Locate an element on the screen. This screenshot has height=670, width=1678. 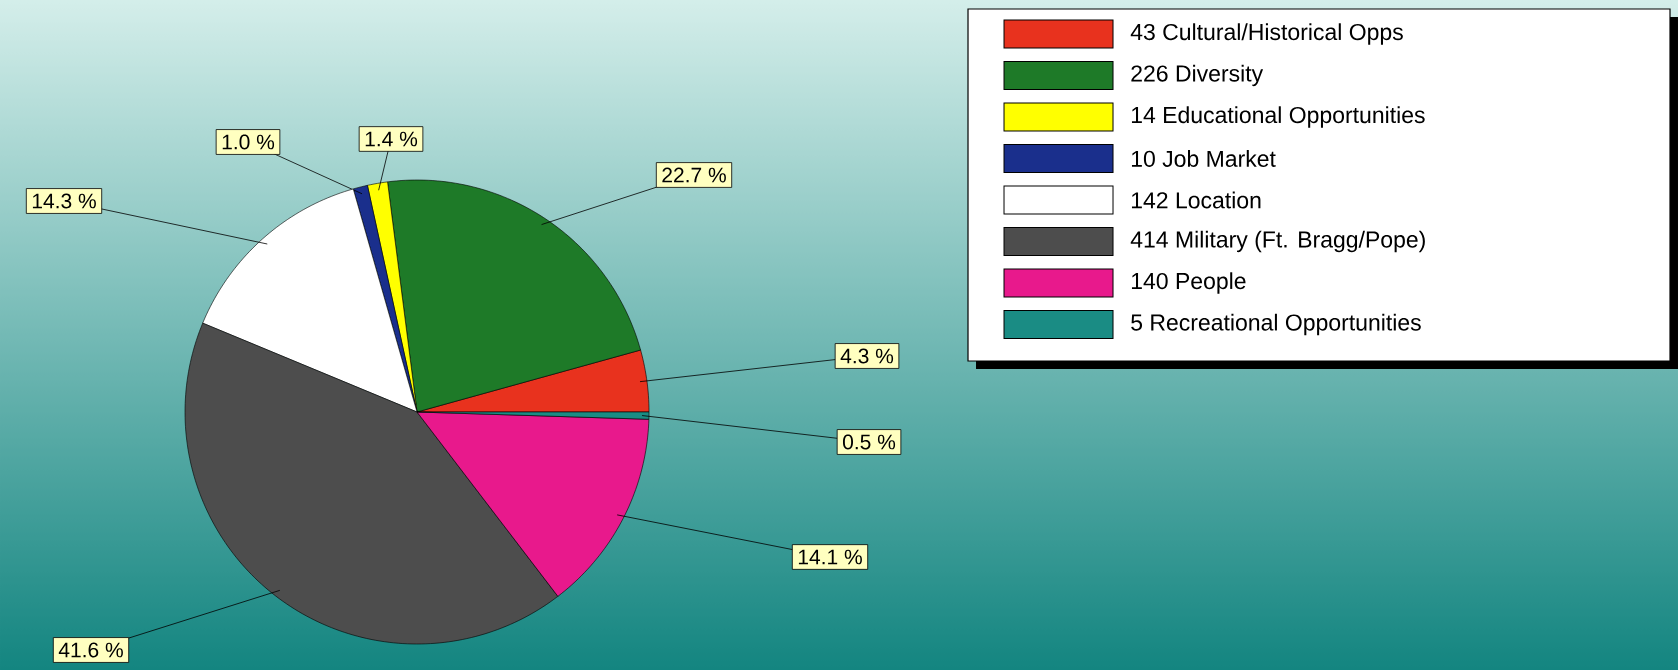
data-label: 22.7 % is located at coordinates (694, 175).